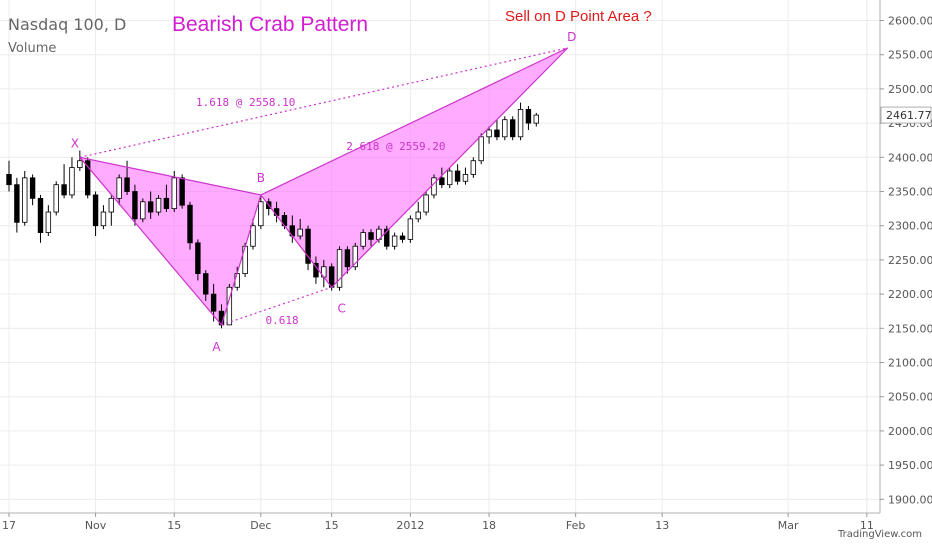  What do you see at coordinates (910, 499) in the screenshot?
I see `price-tick-label: 1900.00` at bounding box center [910, 499].